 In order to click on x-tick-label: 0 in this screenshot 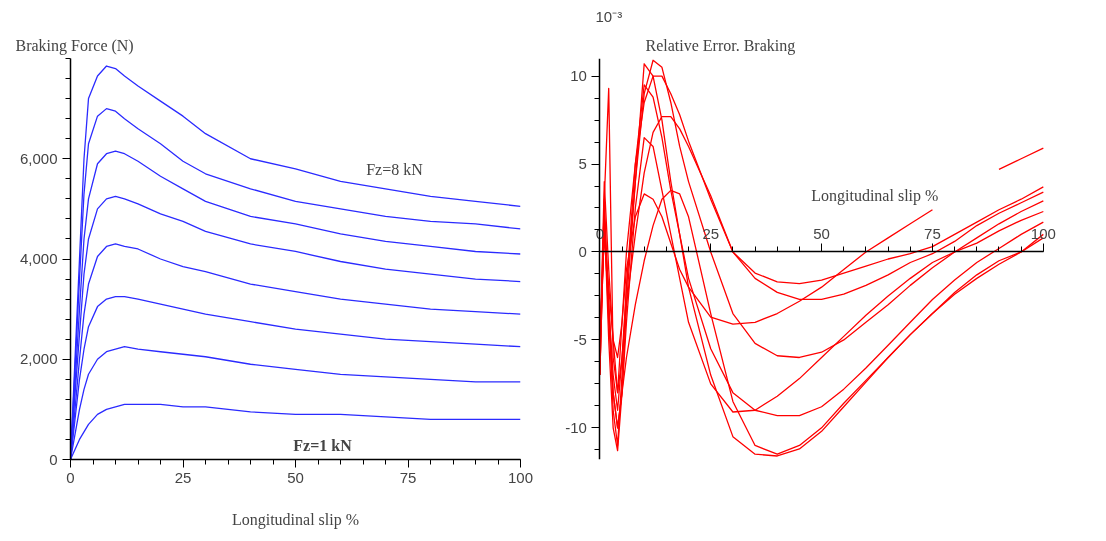, I will do `click(70, 477)`.